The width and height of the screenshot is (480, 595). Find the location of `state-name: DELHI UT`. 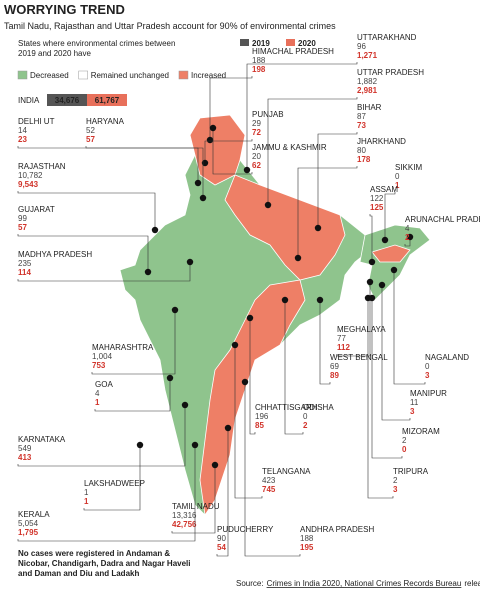

state-name: DELHI UT is located at coordinates (36, 121).